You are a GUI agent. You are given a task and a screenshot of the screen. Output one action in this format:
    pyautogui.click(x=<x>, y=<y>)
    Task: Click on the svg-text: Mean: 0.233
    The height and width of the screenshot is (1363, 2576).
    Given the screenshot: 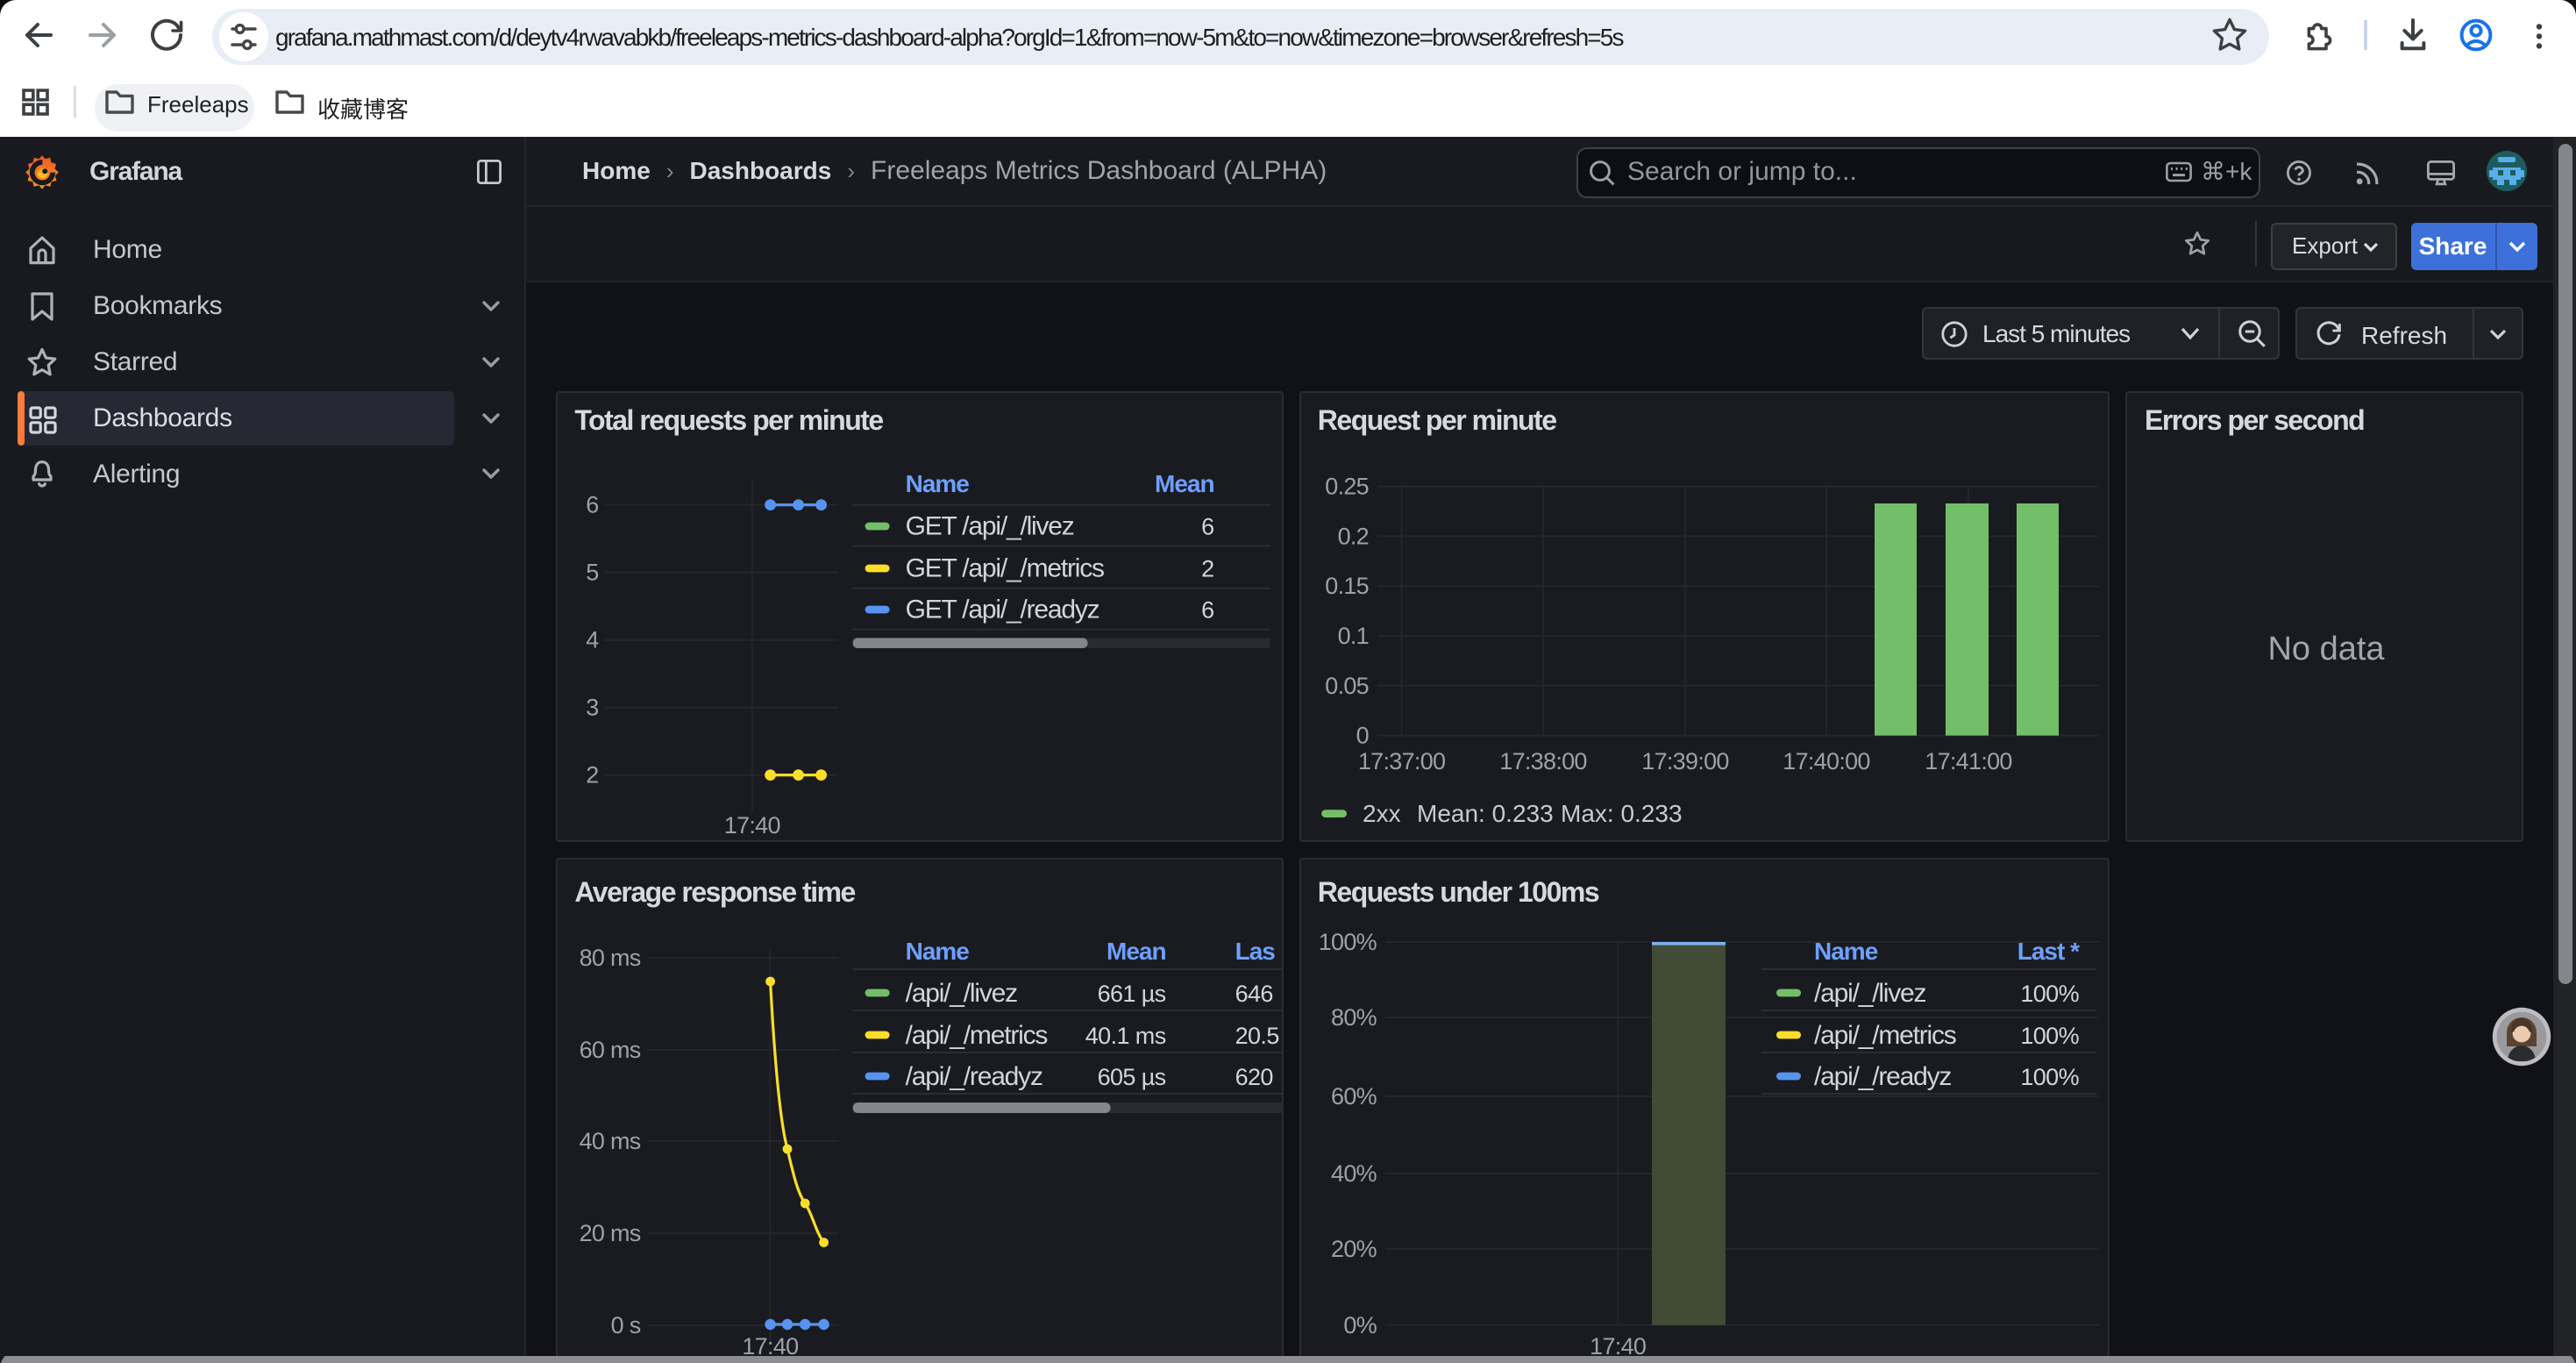 What is the action you would take?
    pyautogui.click(x=1485, y=813)
    